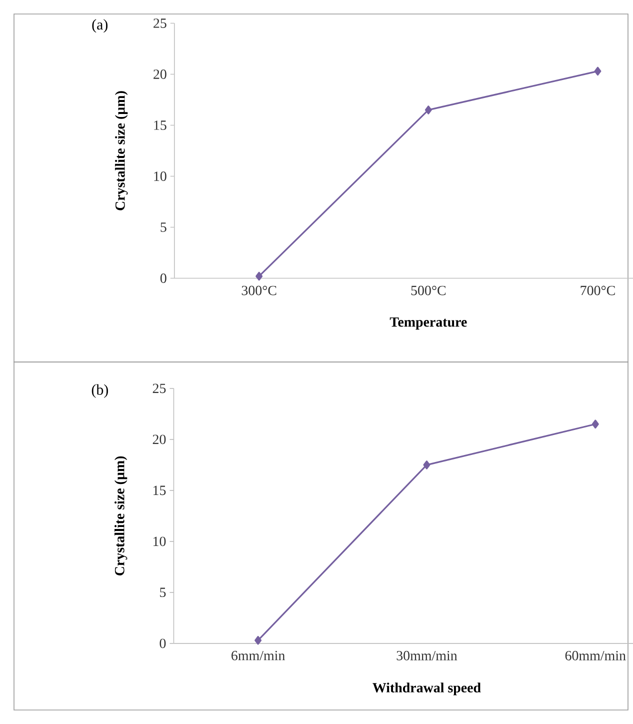 The width and height of the screenshot is (633, 724). I want to click on text: (a), so click(100, 26).